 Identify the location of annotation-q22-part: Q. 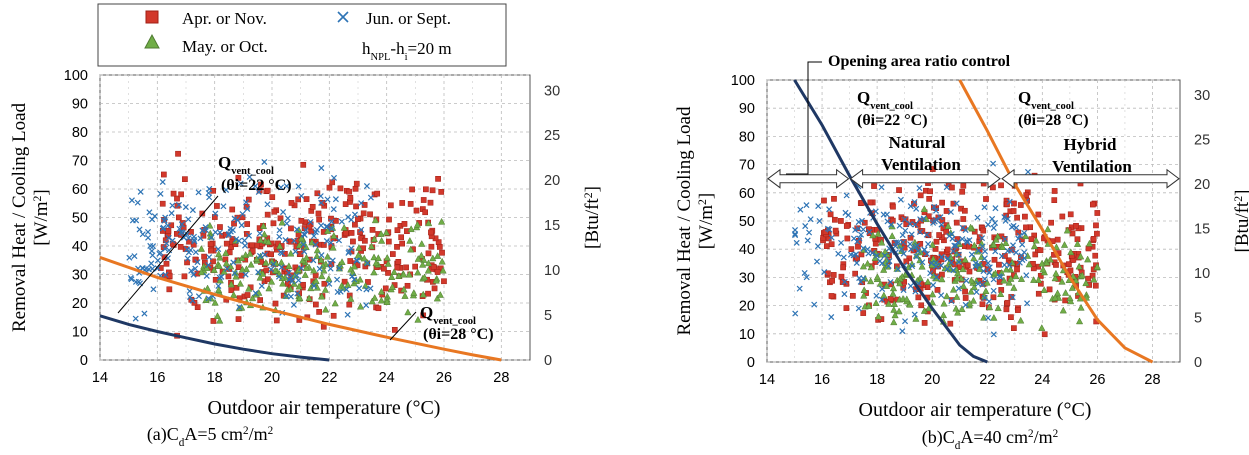
(863, 97).